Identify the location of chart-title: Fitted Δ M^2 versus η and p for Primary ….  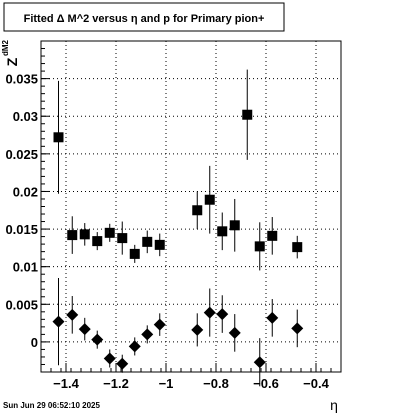
(144, 19).